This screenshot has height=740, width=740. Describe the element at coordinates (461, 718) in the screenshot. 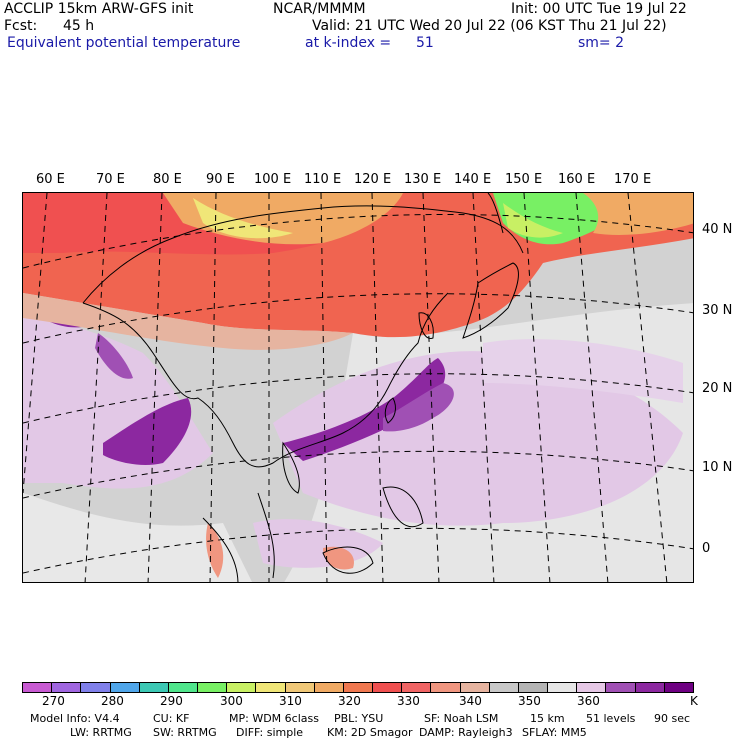

I see `sf-scheme: SF: Noah LSM` at that location.